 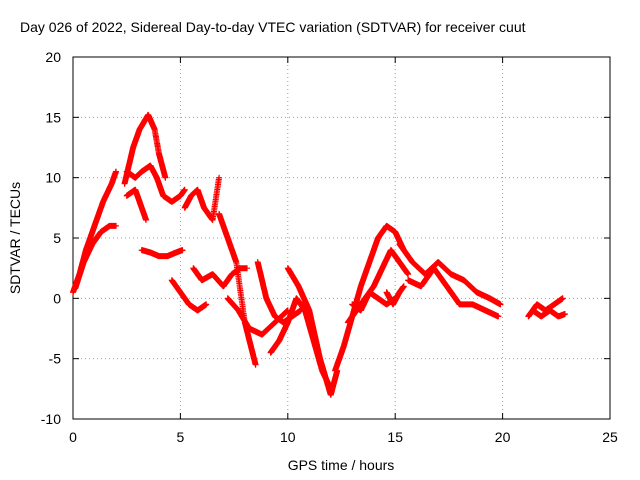 What do you see at coordinates (341, 465) in the screenshot?
I see `x-axis-label: GPS time / hours` at bounding box center [341, 465].